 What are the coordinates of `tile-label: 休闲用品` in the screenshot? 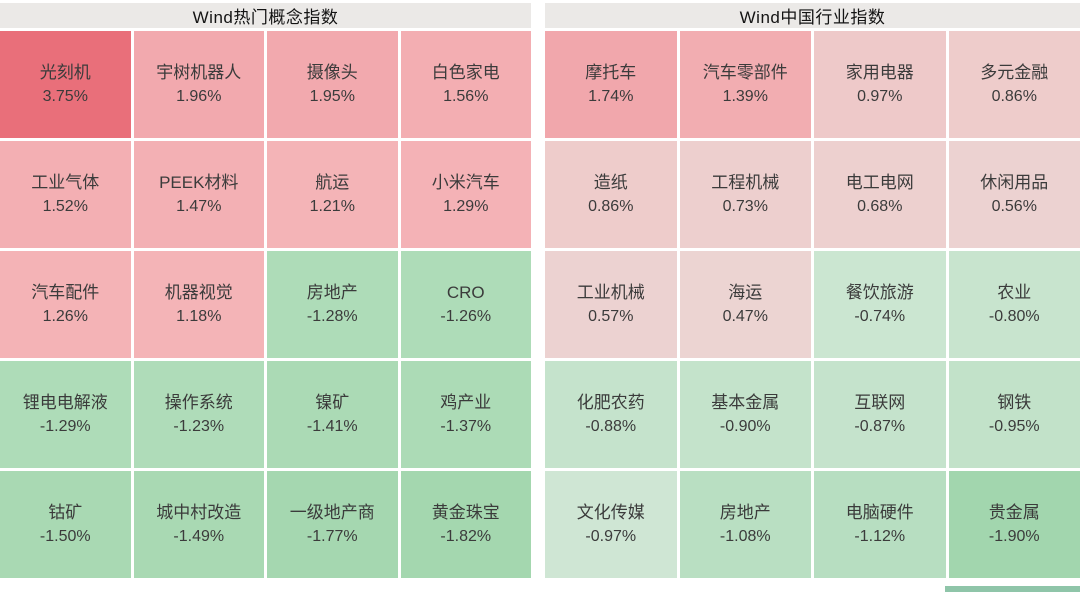 It's located at (1014, 182).